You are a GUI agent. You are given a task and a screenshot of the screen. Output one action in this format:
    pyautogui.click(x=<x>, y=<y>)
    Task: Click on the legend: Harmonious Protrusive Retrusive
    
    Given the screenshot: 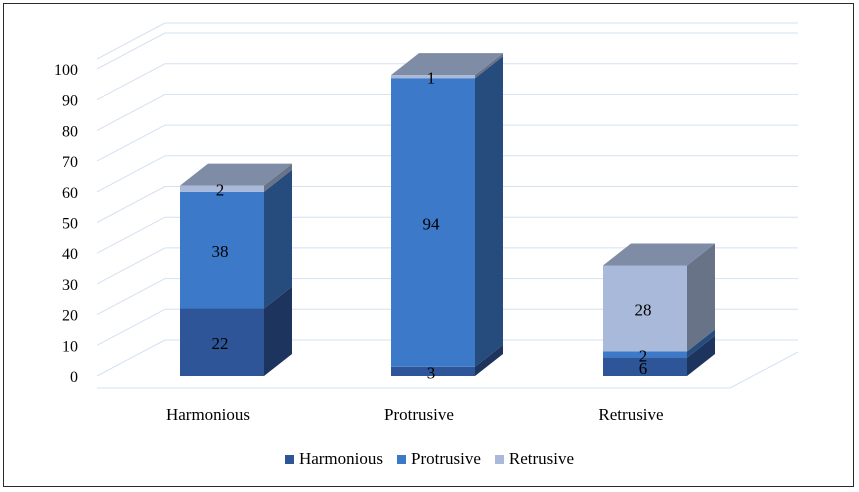 What is the action you would take?
    pyautogui.click(x=429, y=459)
    